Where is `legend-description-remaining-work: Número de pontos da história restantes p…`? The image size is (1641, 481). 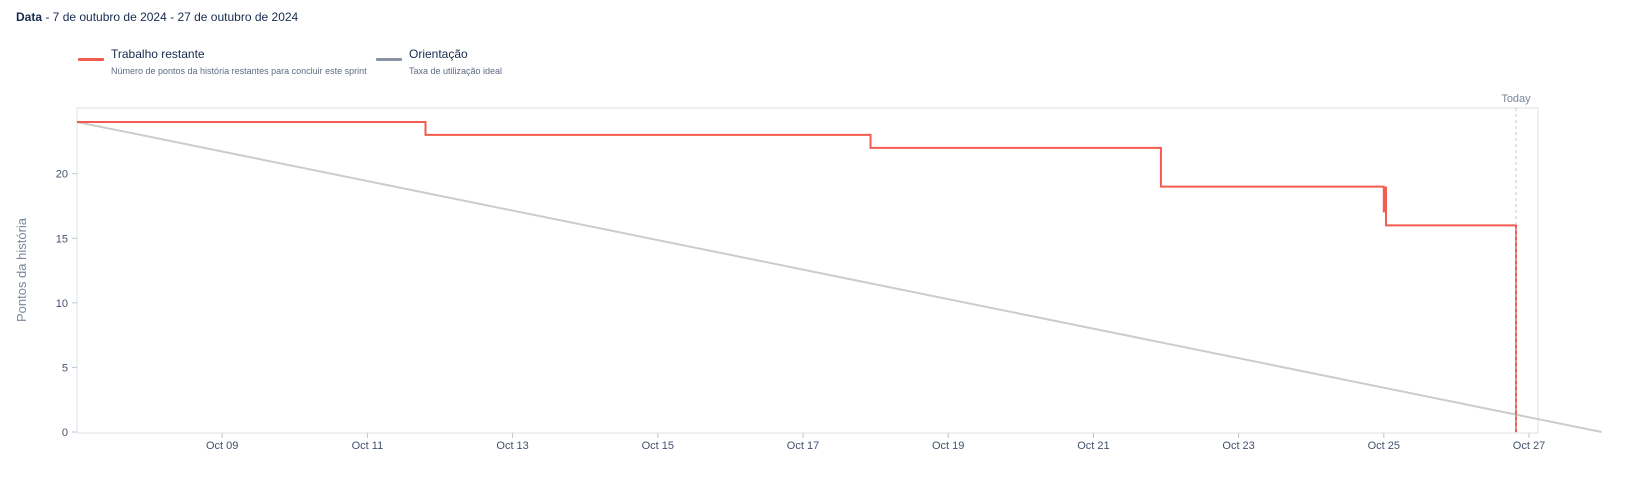
legend-description-remaining-work: Número de pontos da história restantes p… is located at coordinates (239, 71).